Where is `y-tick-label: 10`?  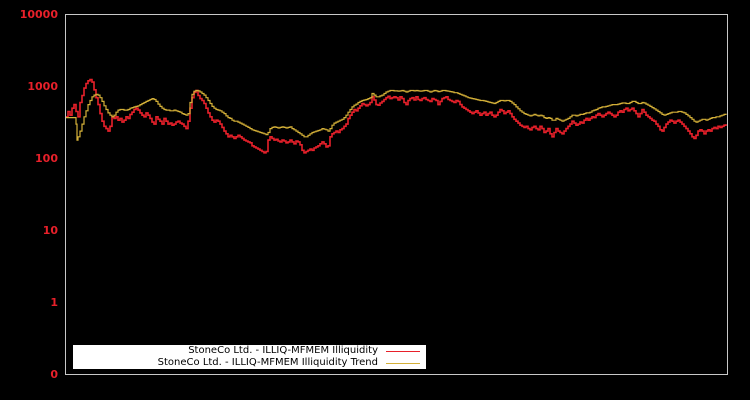
y-tick-label: 10 is located at coordinates (50, 230).